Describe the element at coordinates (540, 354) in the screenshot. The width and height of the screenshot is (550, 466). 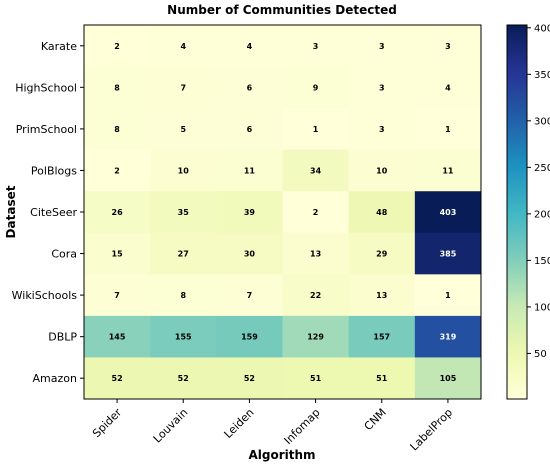
I see `colorbar-tick-label: 50` at that location.